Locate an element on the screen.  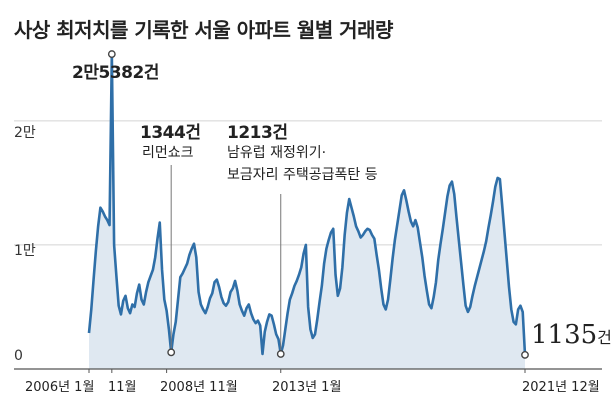
x-tick-label-2013-01: 2013년 1월 is located at coordinates (307, 387).